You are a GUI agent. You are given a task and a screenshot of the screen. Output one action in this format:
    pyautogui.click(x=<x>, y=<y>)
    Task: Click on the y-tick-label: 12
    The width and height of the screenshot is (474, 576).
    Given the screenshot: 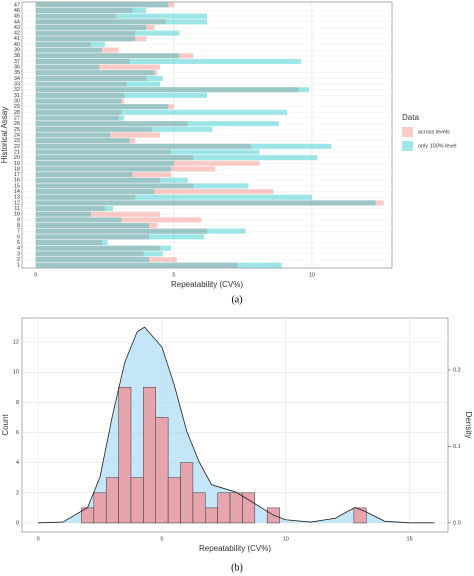 What is the action you would take?
    pyautogui.click(x=17, y=203)
    